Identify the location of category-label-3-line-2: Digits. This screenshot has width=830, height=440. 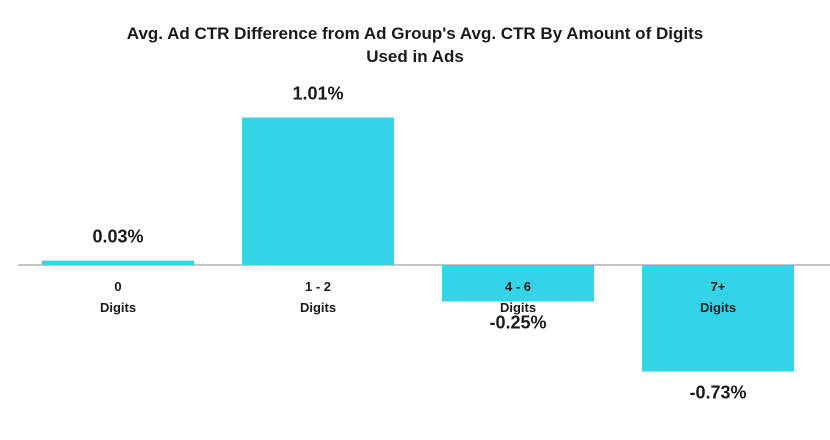
(718, 307).